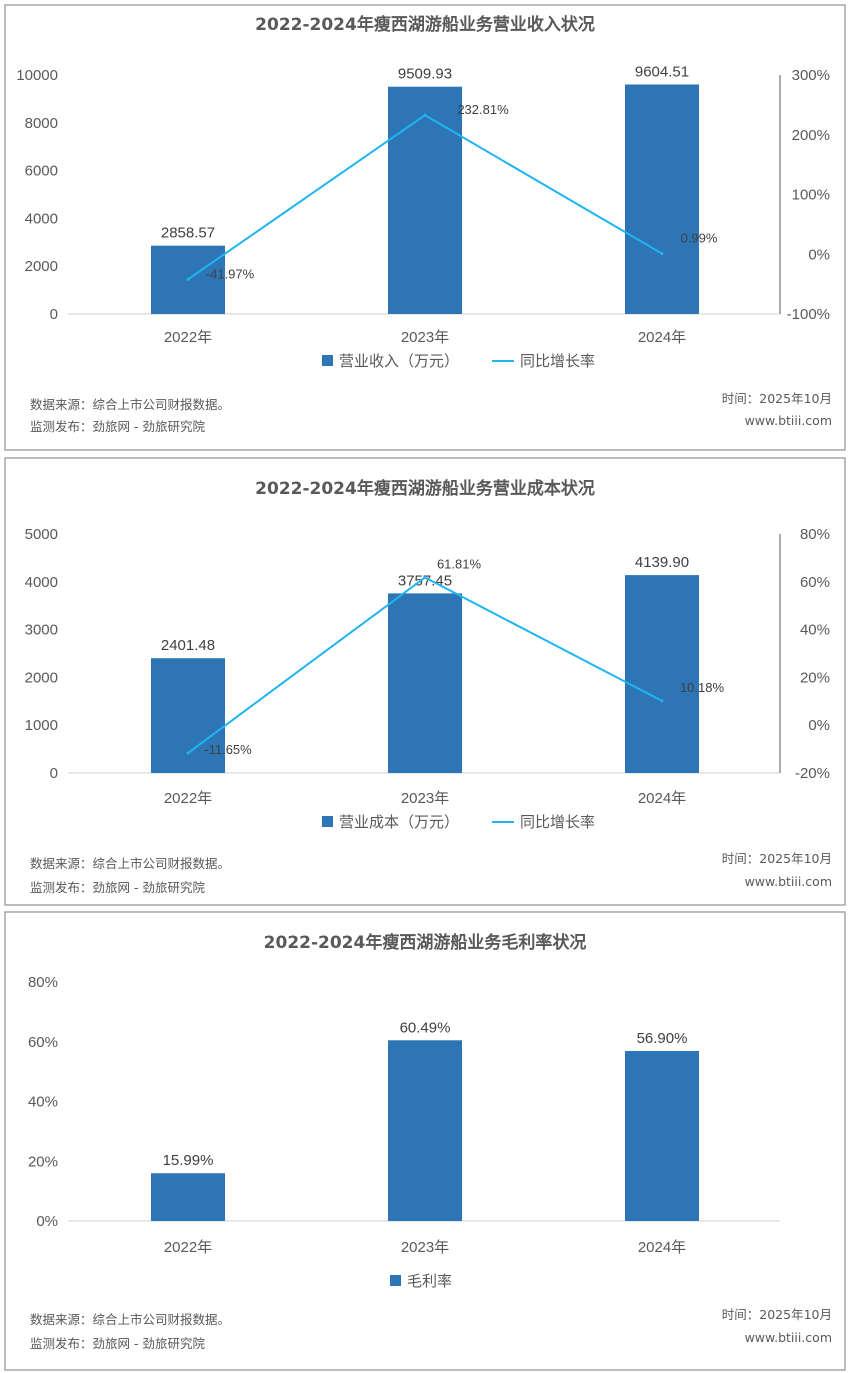 This screenshot has width=850, height=1373. I want to click on bar-data-label: 2858.57, so click(188, 233).